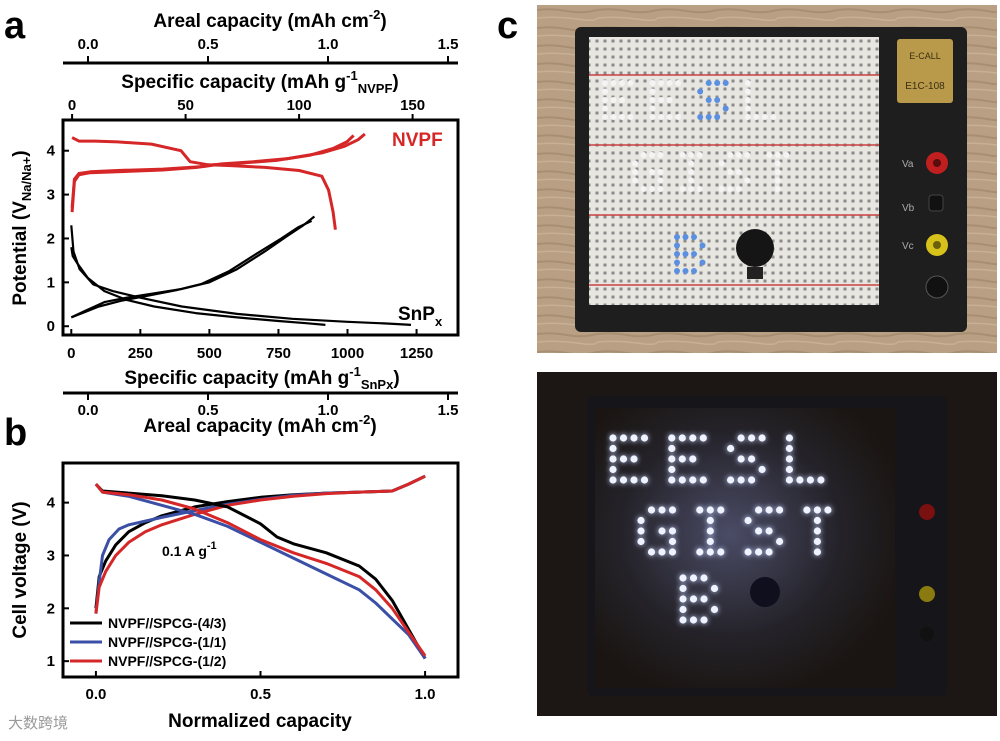 This screenshot has width=1000, height=741. What do you see at coordinates (71, 353) in the screenshot?
I see `bottom-specific-tick-label: 0` at bounding box center [71, 353].